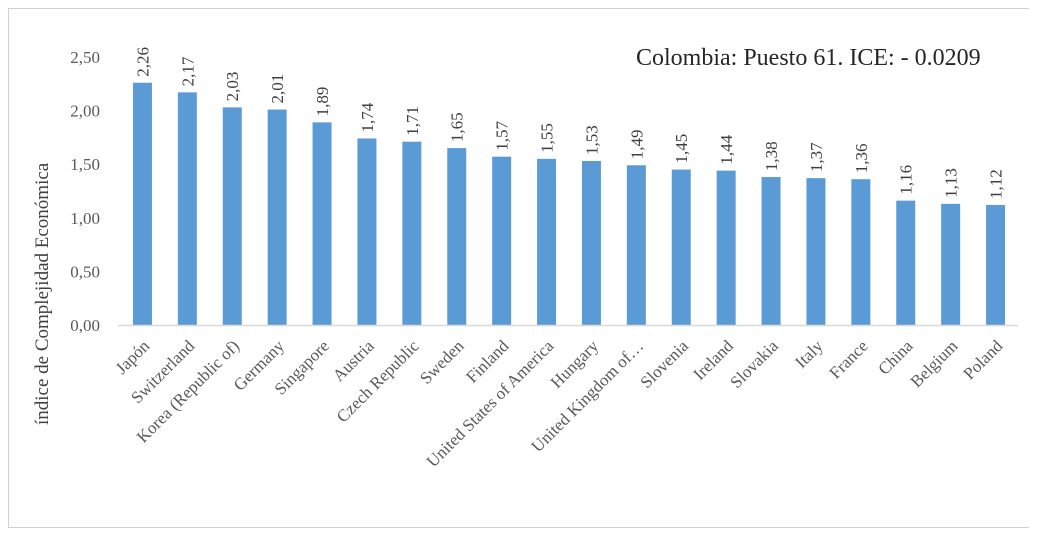 Image resolution: width=1037 pixels, height=534 pixels. What do you see at coordinates (457, 127) in the screenshot?
I see `data-label: 1,65` at bounding box center [457, 127].